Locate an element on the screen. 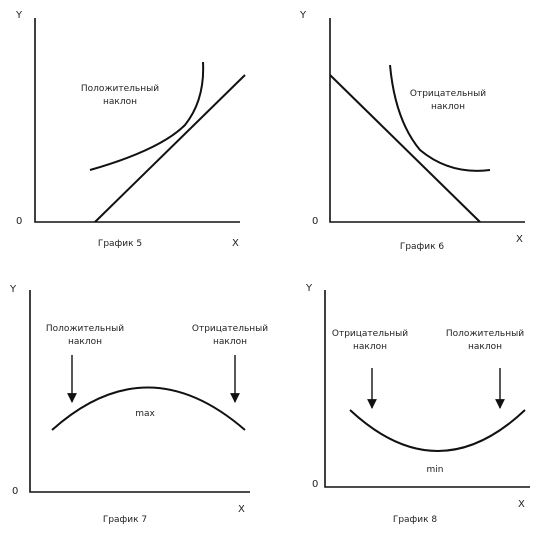 This screenshot has width=552, height=534. caption: График 7 is located at coordinates (125, 520).